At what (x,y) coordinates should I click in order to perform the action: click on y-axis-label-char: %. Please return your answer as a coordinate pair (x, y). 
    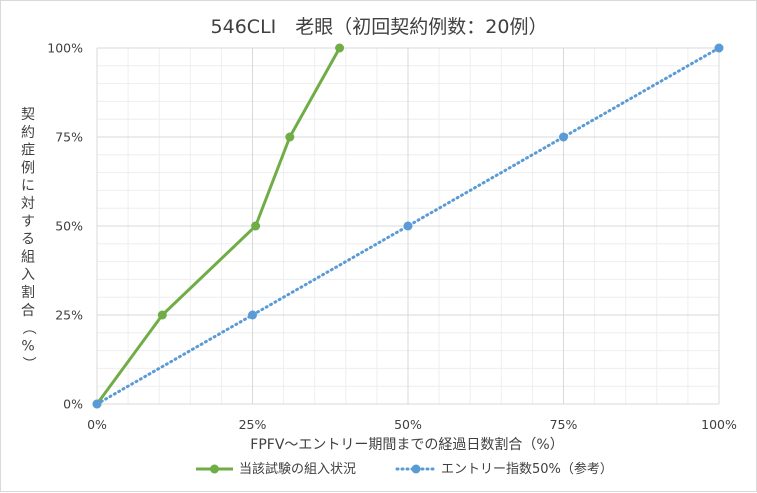
    Looking at the image, I should click on (27, 346).